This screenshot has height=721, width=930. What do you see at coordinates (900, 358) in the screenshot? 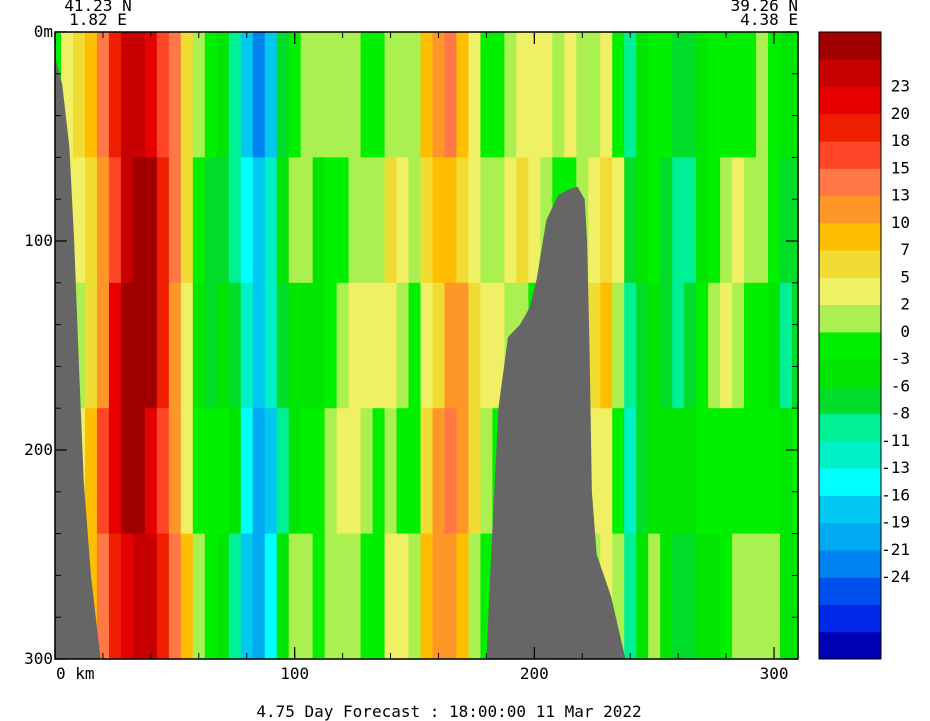
I see `colorbar-label: -3` at bounding box center [900, 358].